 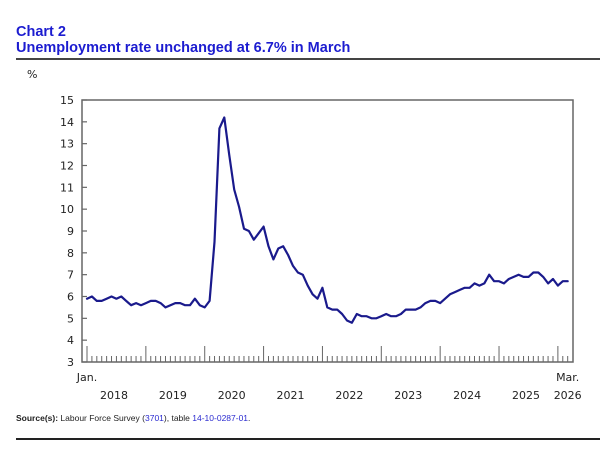 I want to click on y-tick-label: 5, so click(x=70, y=318).